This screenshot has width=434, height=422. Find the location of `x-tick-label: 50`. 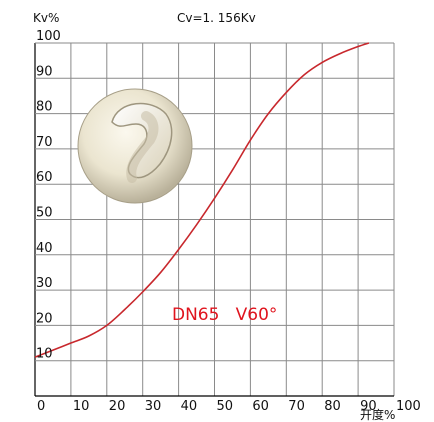

x-tick-label: 50 is located at coordinates (225, 406).